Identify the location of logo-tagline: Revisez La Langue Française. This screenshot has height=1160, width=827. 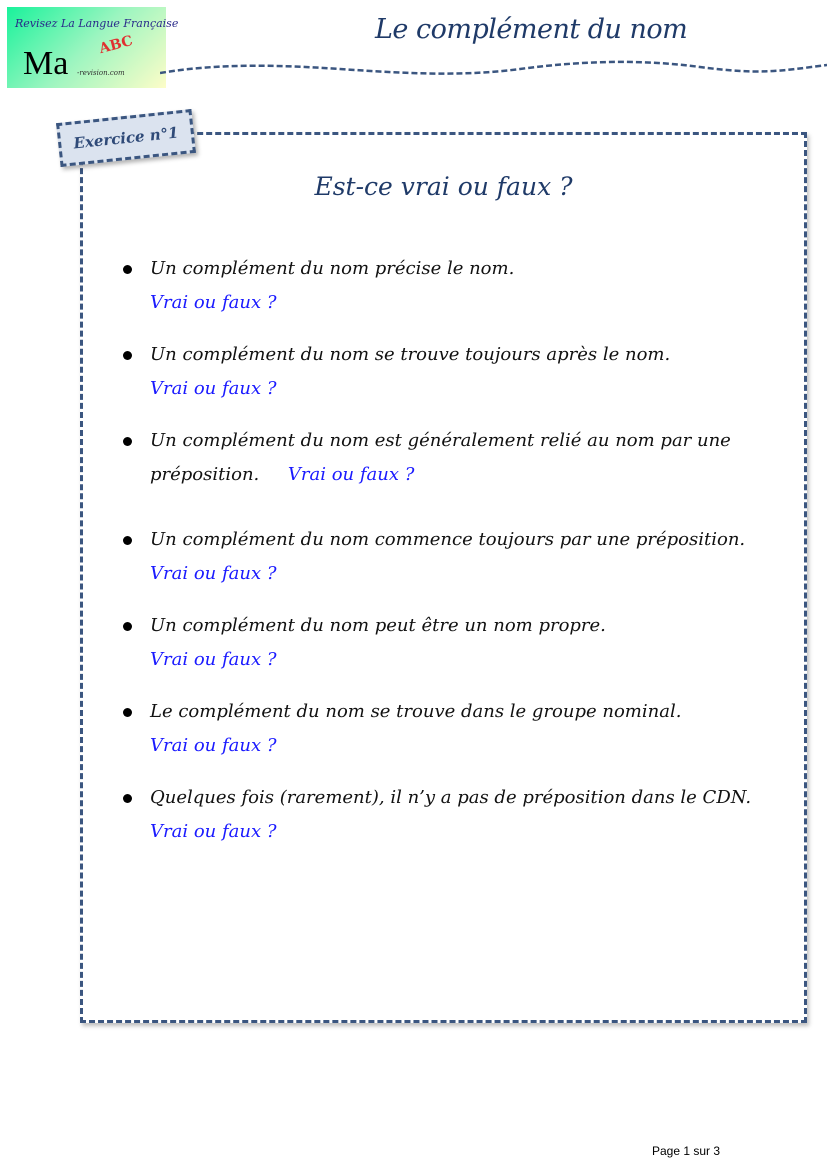
(97, 23).